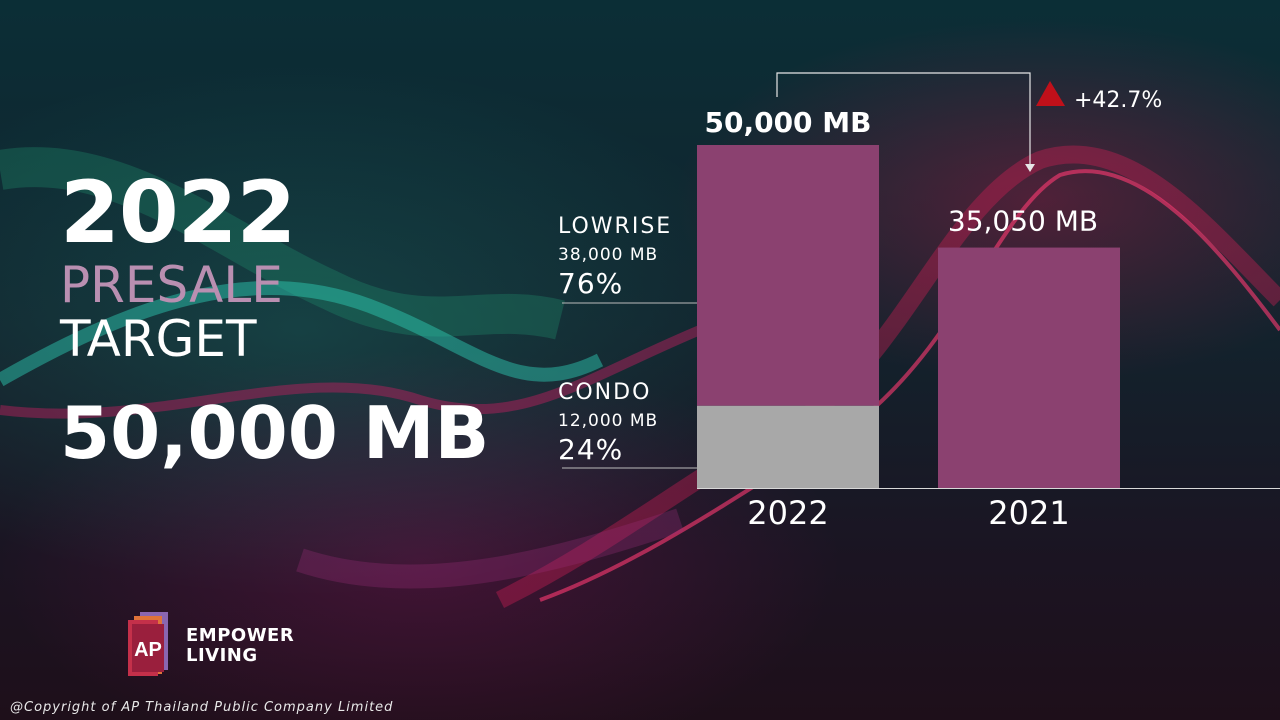  Describe the element at coordinates (1028, 513) in the screenshot. I see `x-tick-label-2021: 2021` at that location.